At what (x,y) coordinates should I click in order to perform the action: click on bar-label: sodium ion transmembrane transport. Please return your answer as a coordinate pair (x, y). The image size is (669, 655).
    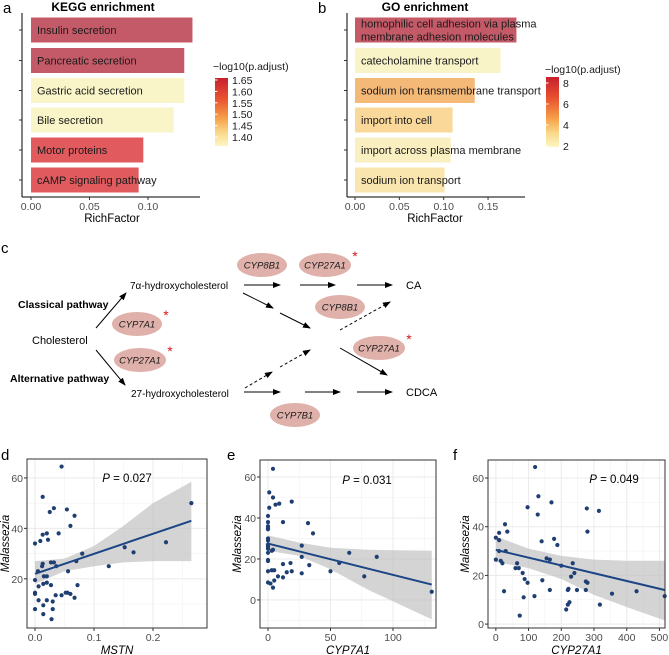
    Looking at the image, I should click on (451, 92).